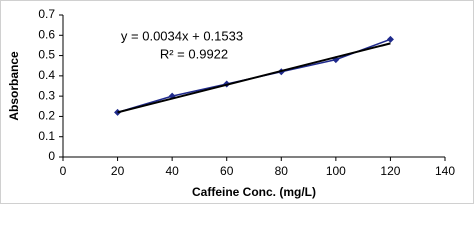 This screenshot has height=240, width=474. Describe the element at coordinates (390, 39) in the screenshot. I see `marker` at that location.